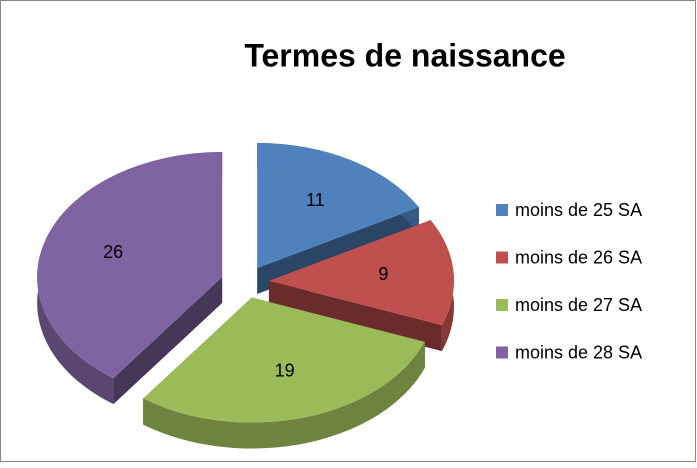  What do you see at coordinates (578, 352) in the screenshot?
I see `legend-label: moins de 28 SA` at bounding box center [578, 352].